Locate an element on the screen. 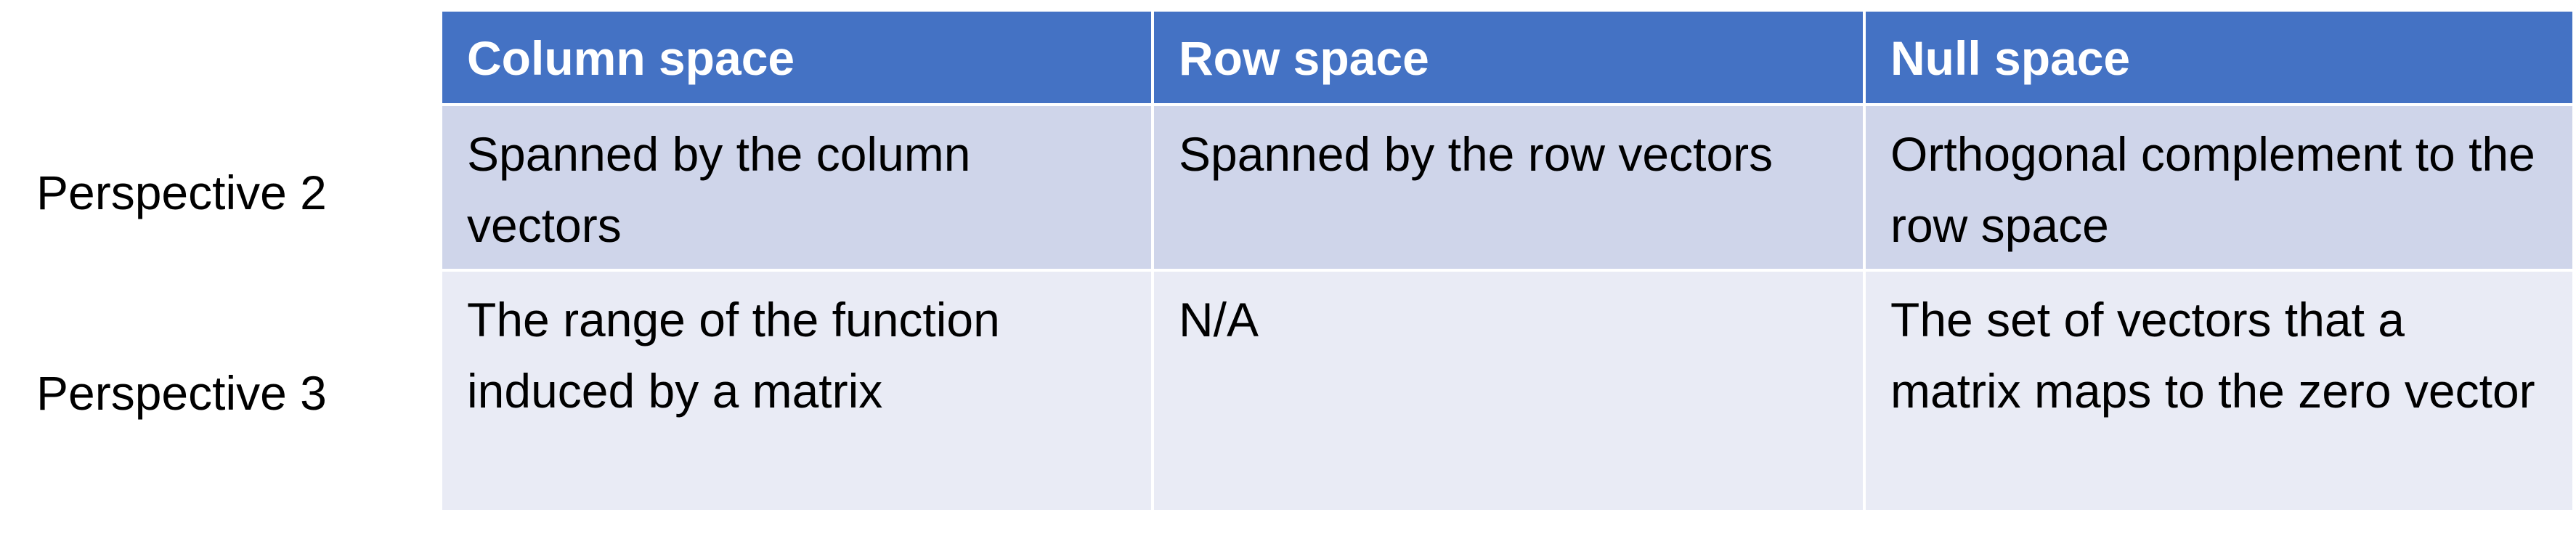 The image size is (2576, 539). cell-text: Spanned by the row vectors is located at coordinates (1476, 154).